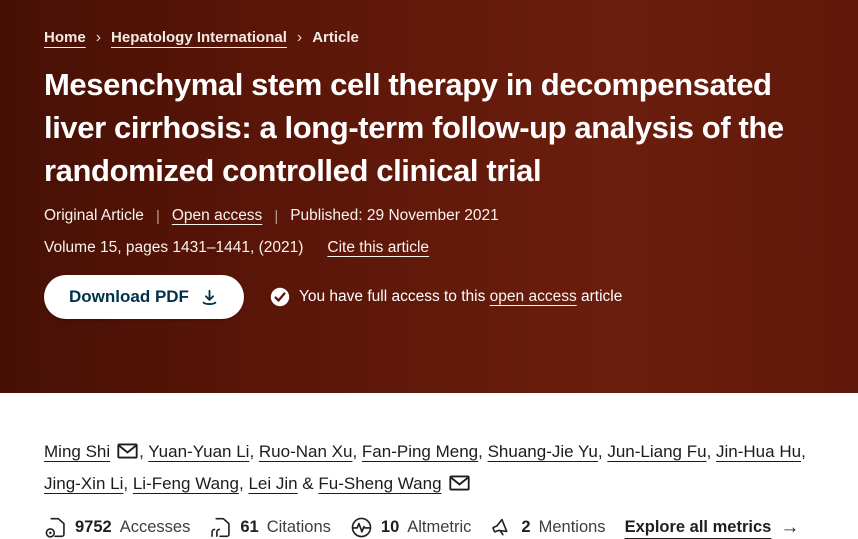 This screenshot has width=858, height=539. I want to click on breadcrumb-journal-link: Hepatology International, so click(199, 37).